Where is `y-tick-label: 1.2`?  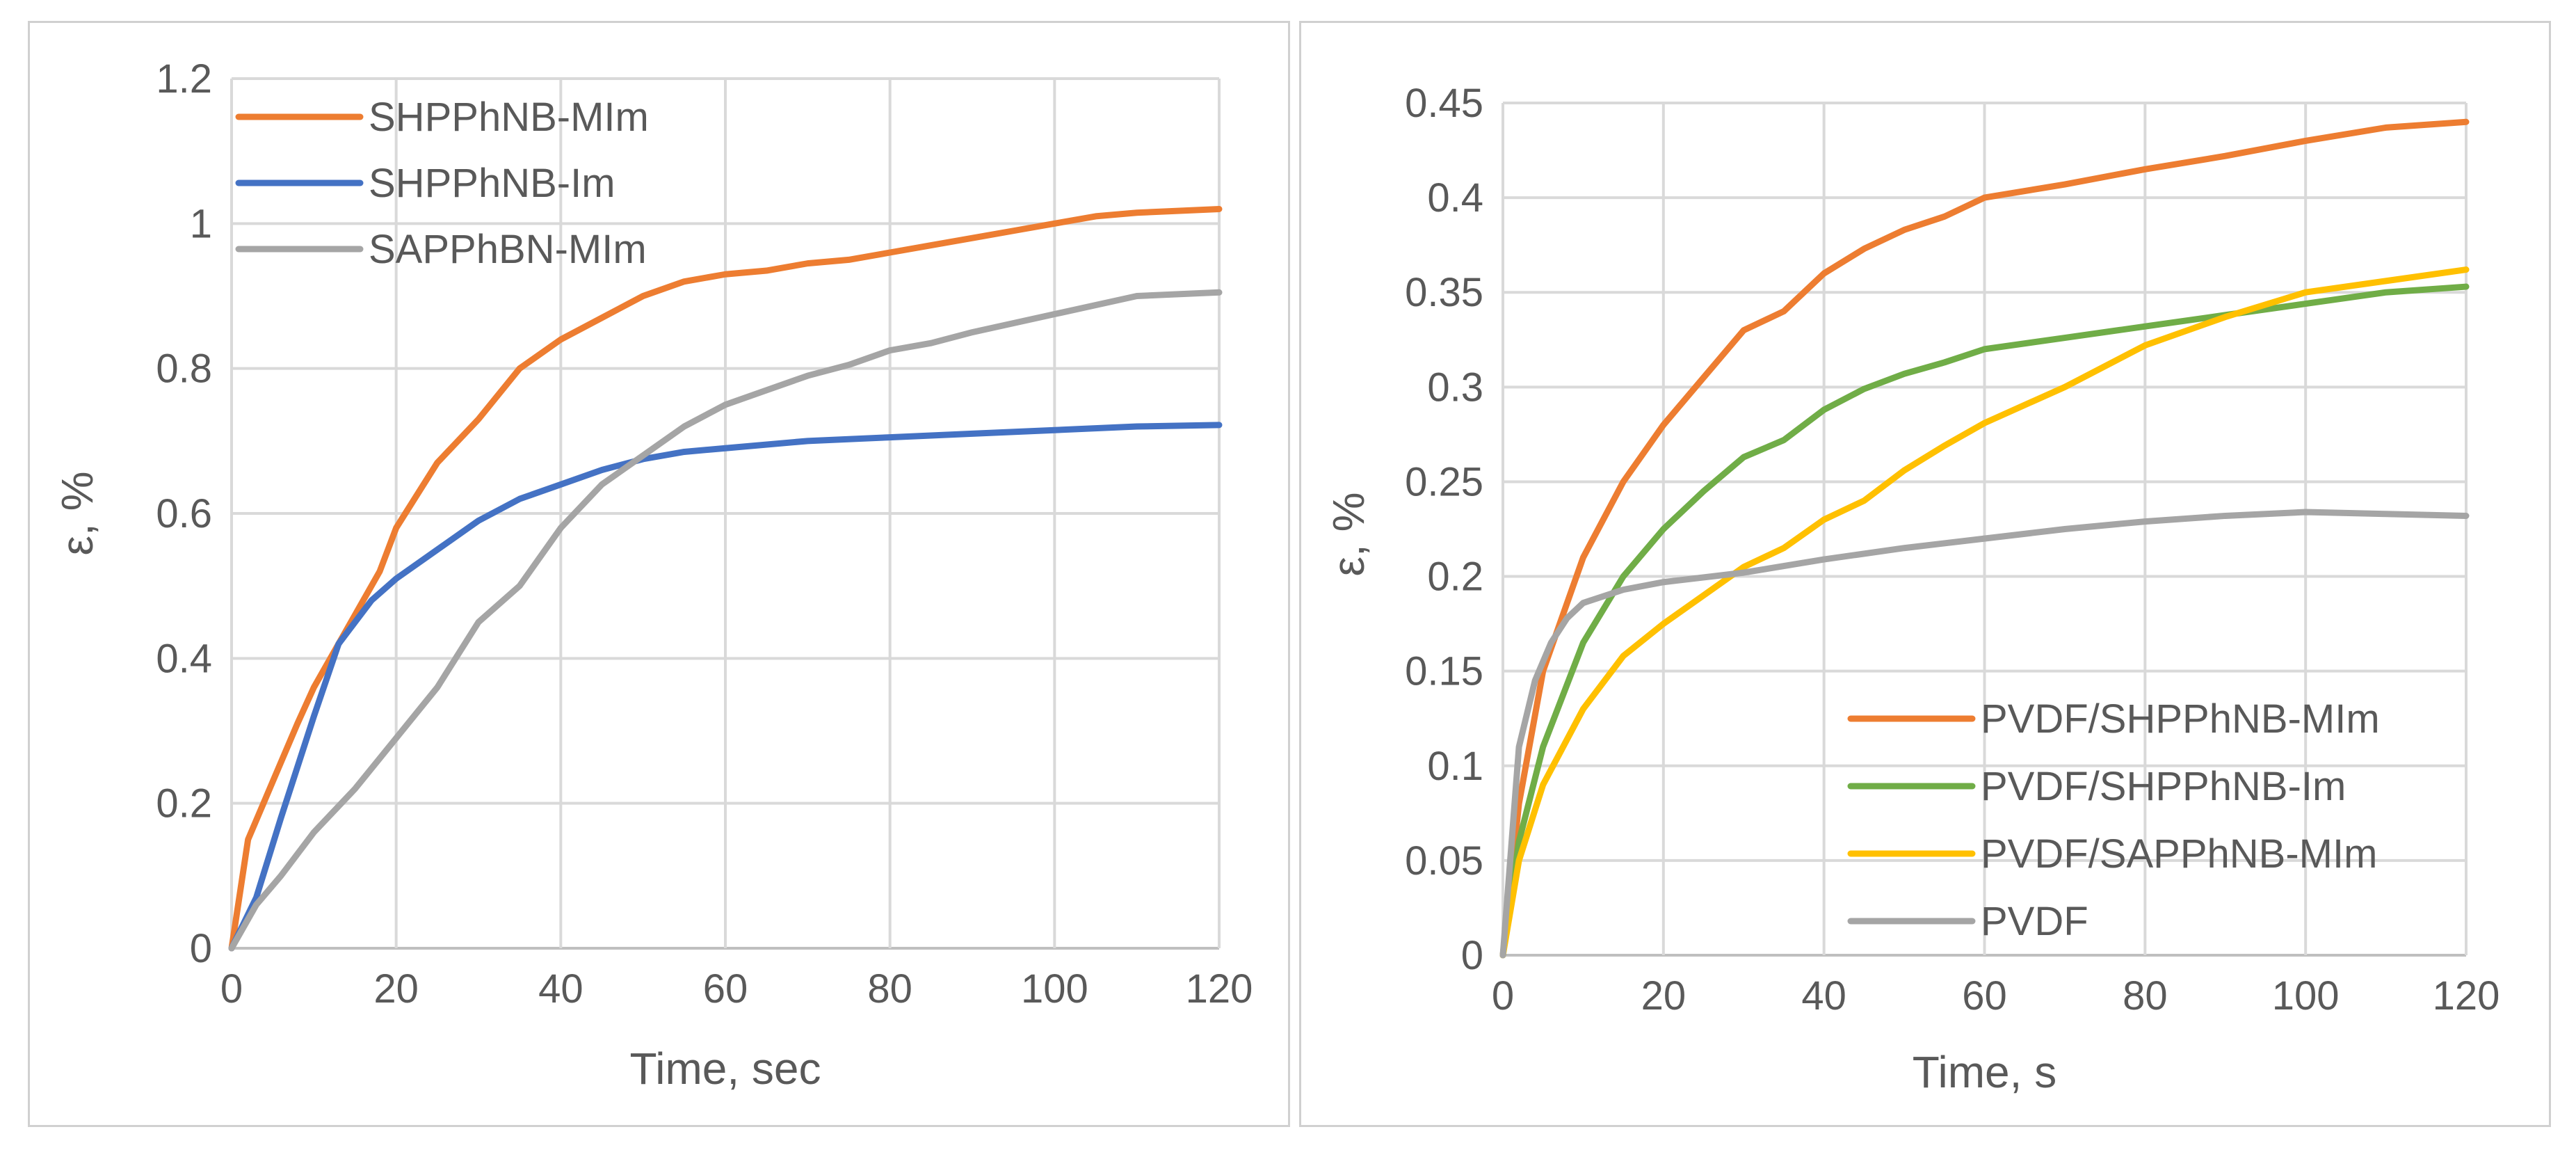
y-tick-label: 1.2 is located at coordinates (184, 79).